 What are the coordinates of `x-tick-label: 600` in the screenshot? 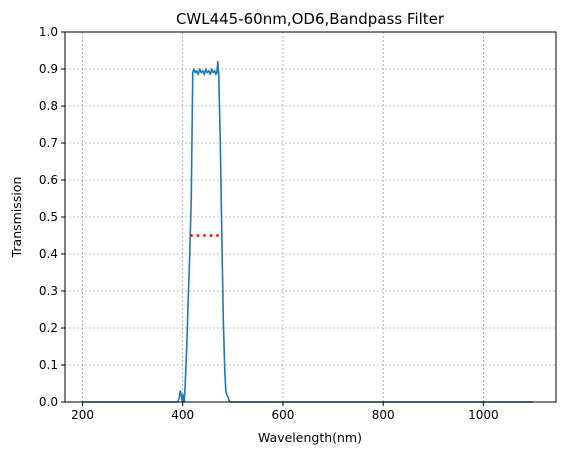 It's located at (282, 415).